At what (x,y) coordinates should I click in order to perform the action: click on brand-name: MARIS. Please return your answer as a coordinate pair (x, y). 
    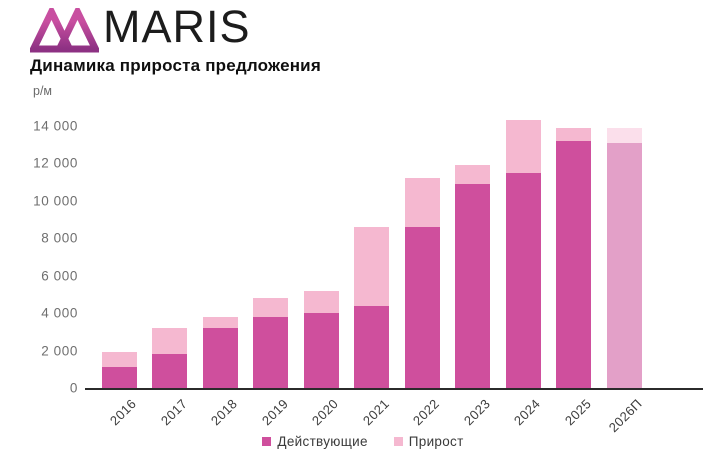
    Looking at the image, I should click on (177, 26).